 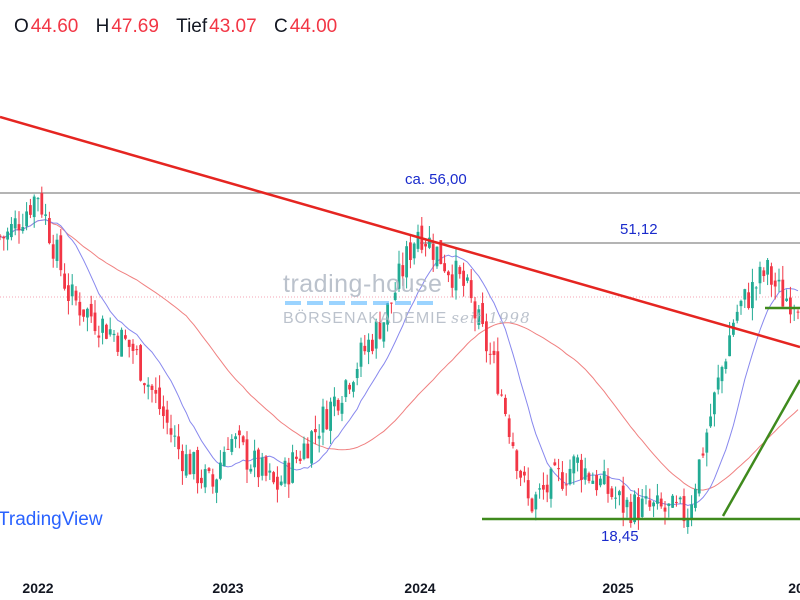 What do you see at coordinates (436, 179) in the screenshot?
I see `level-label-56: ca. 56,00` at bounding box center [436, 179].